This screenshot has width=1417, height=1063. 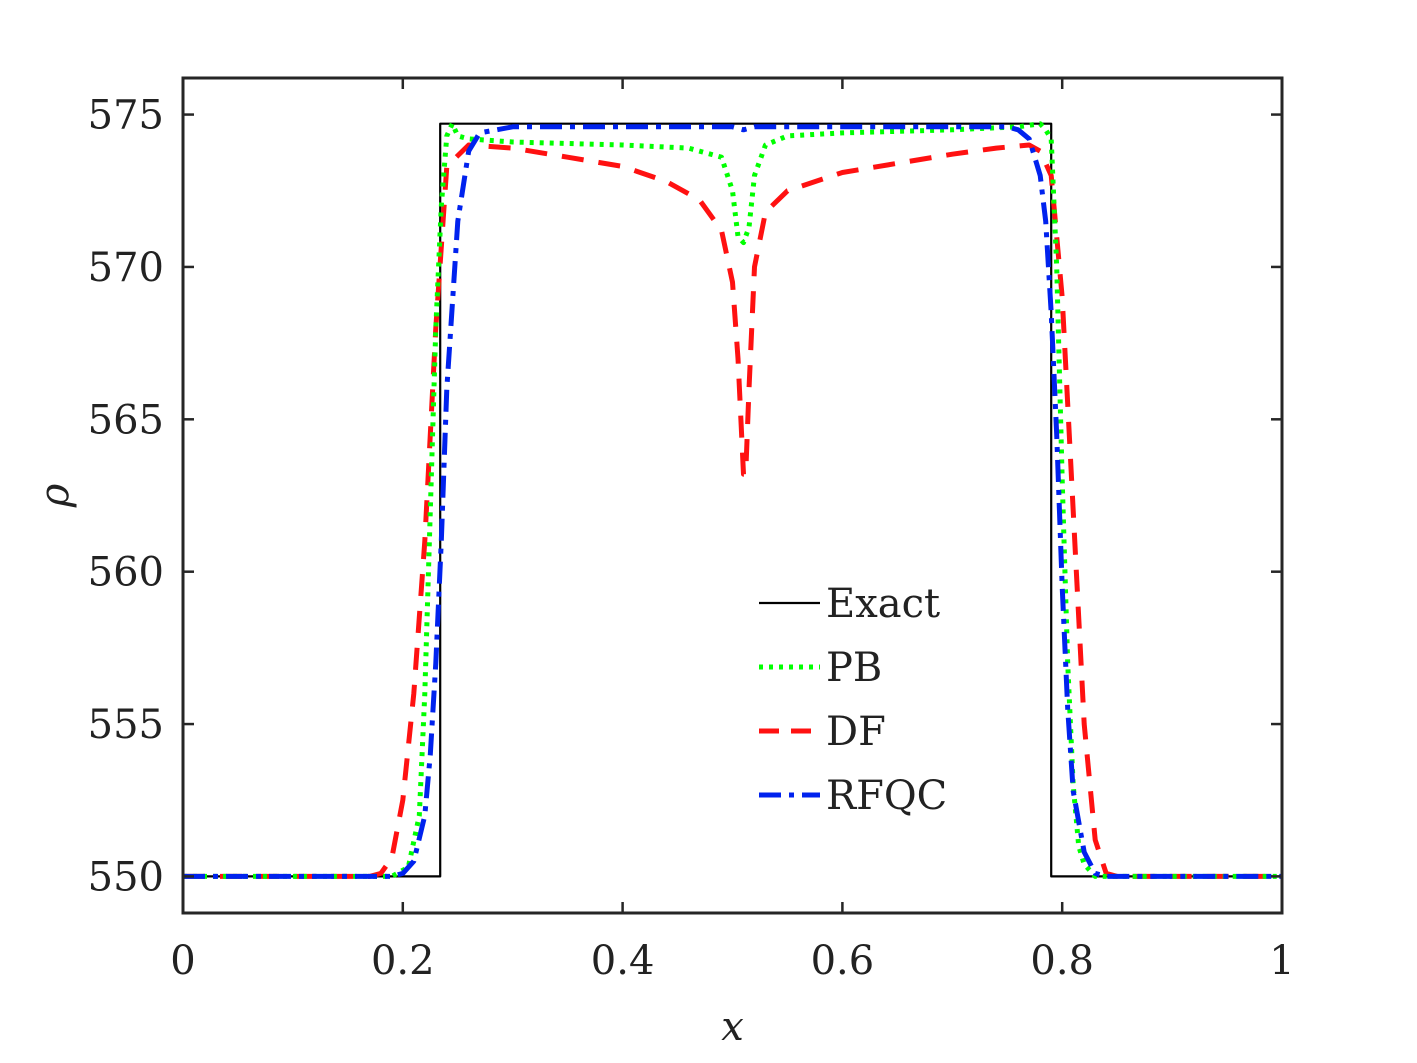 I want to click on x-tick-label: 0.4, so click(x=623, y=961).